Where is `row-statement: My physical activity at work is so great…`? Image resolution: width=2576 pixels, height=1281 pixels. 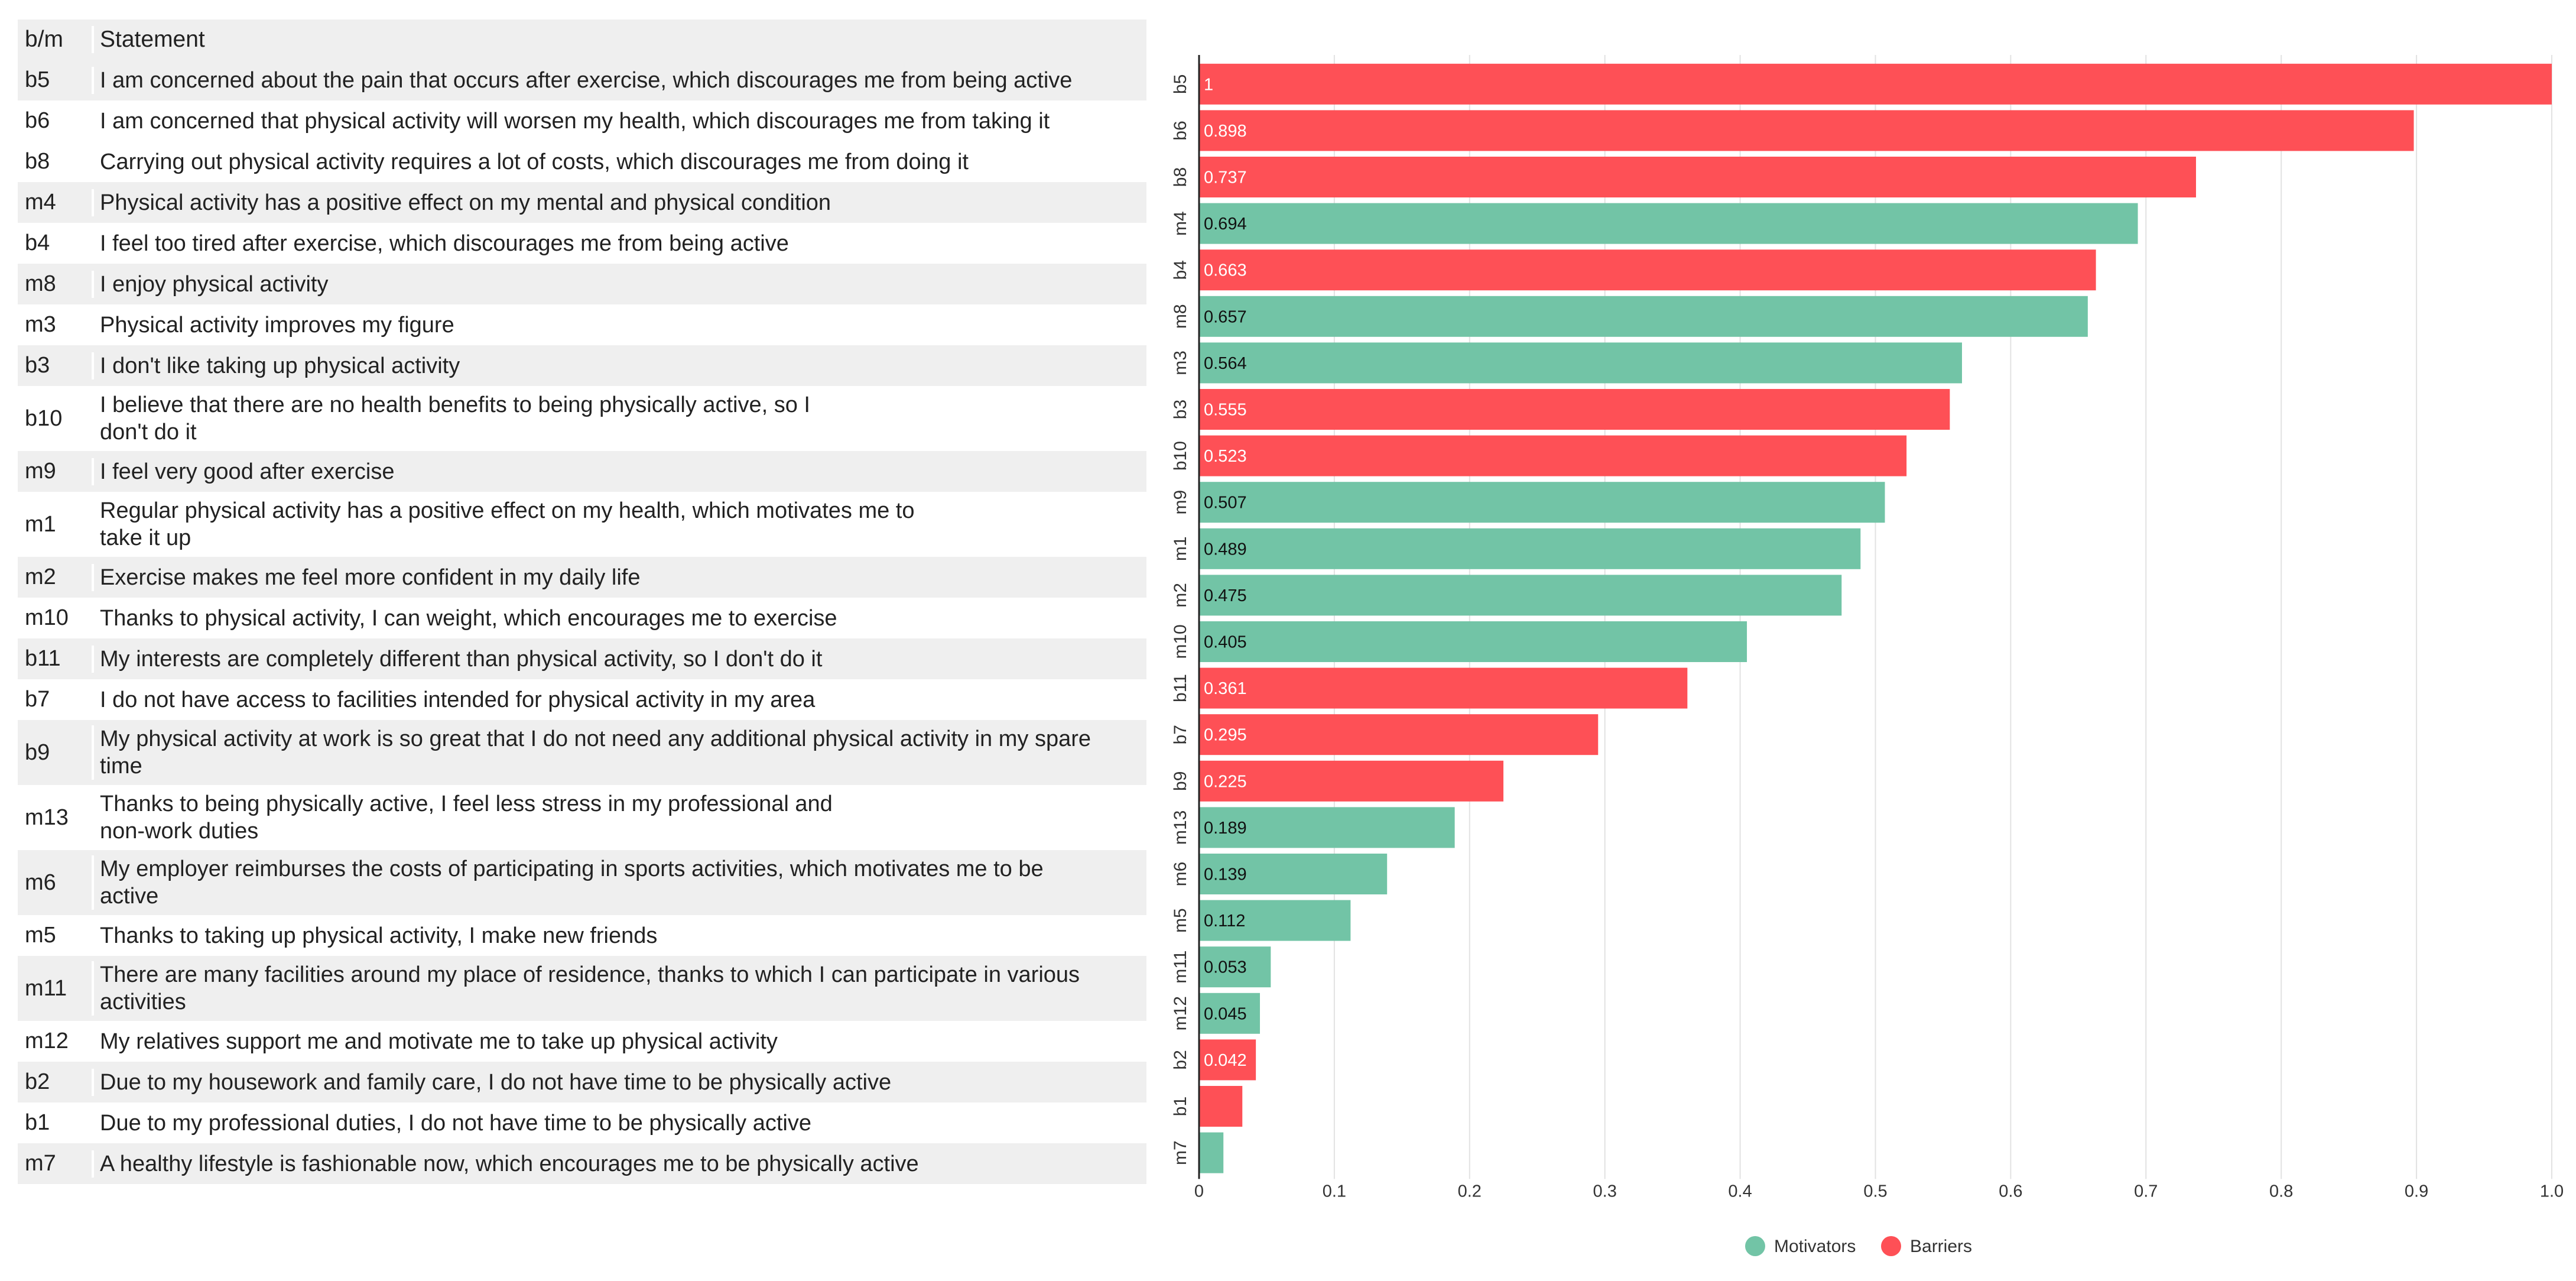 row-statement: My physical activity at work is so great… is located at coordinates (619, 752).